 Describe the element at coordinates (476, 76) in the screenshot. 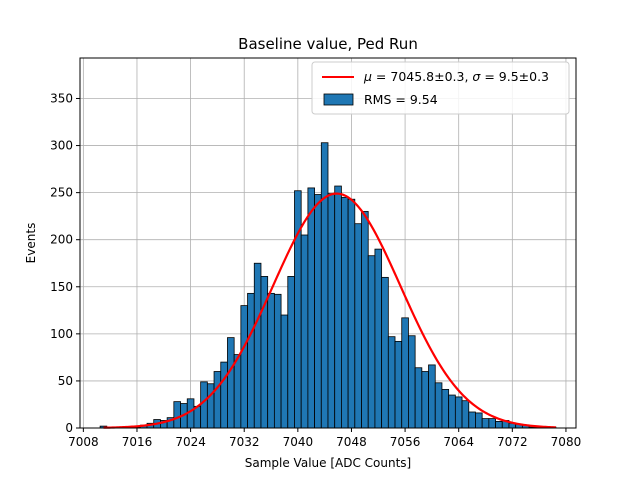

I see `legend-sigma-symbol: σ` at that location.